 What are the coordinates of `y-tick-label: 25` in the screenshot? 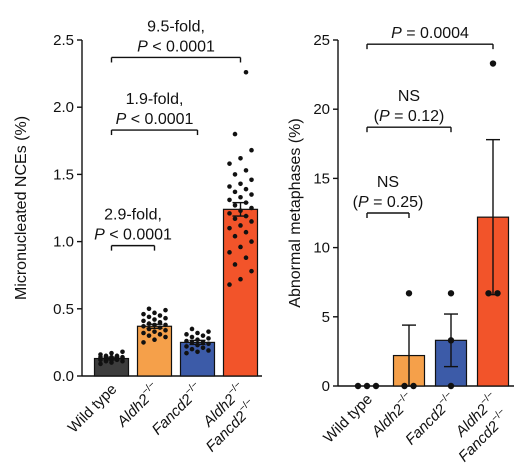 It's located at (321, 40).